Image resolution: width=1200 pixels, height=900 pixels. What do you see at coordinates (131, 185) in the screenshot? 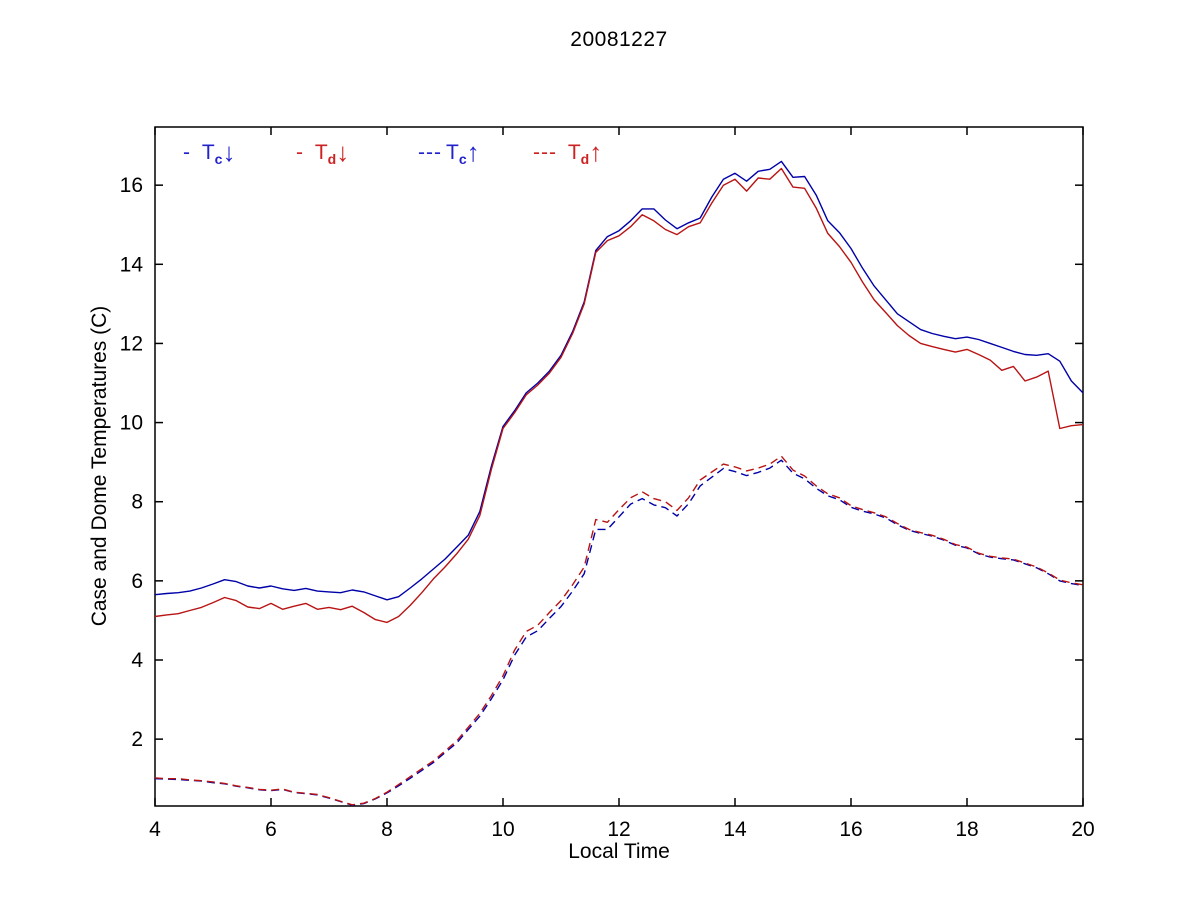
I see `y-tick-label: 16` at bounding box center [131, 185].